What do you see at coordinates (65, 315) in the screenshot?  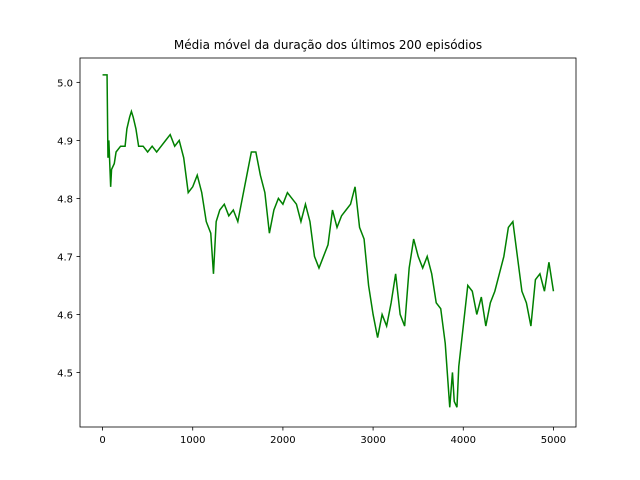 I see `y-tick-label: 4.6` at bounding box center [65, 315].